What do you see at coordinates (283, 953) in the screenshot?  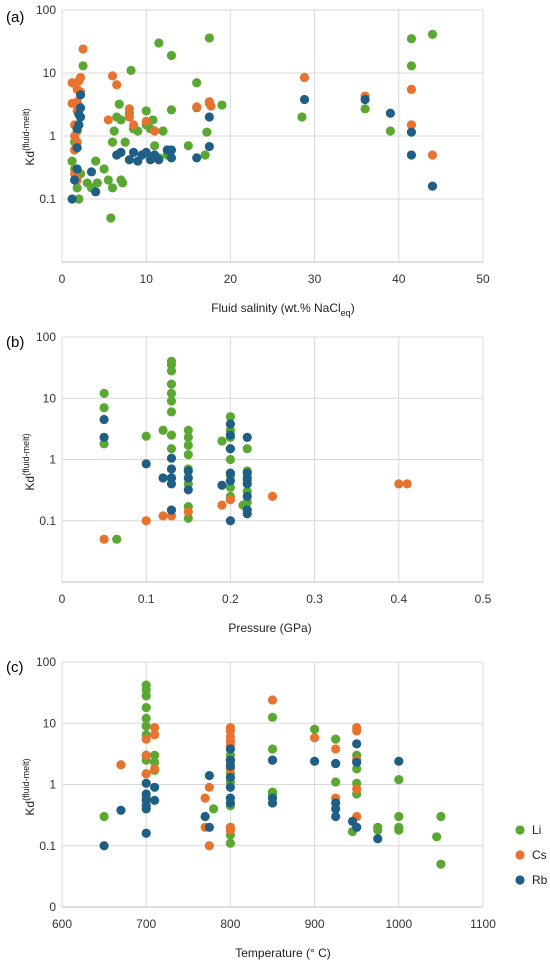 I see `x-axis-label-c: Temperature (° C)` at bounding box center [283, 953].